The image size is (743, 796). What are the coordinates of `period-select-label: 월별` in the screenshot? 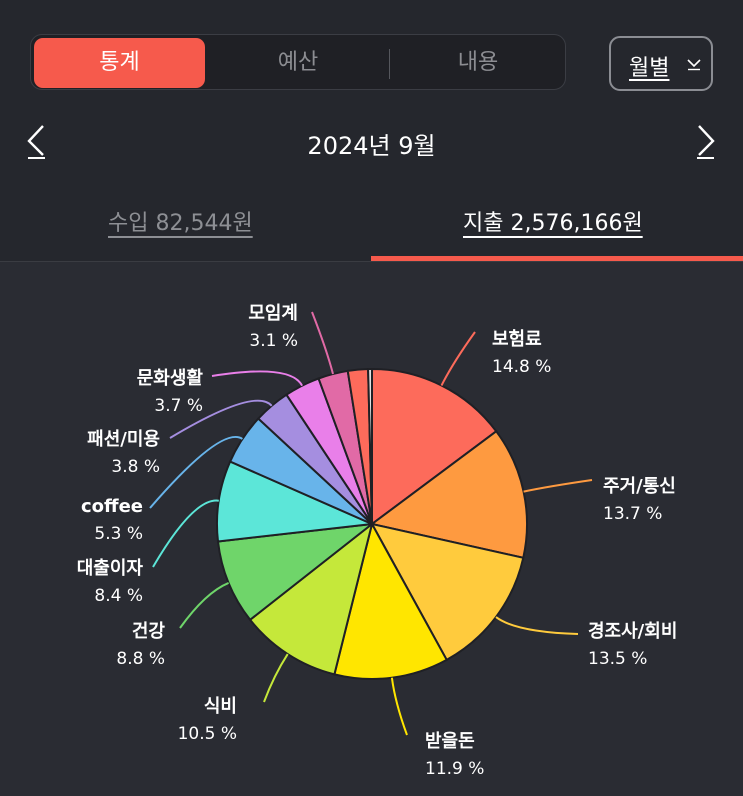 It's located at (649, 68).